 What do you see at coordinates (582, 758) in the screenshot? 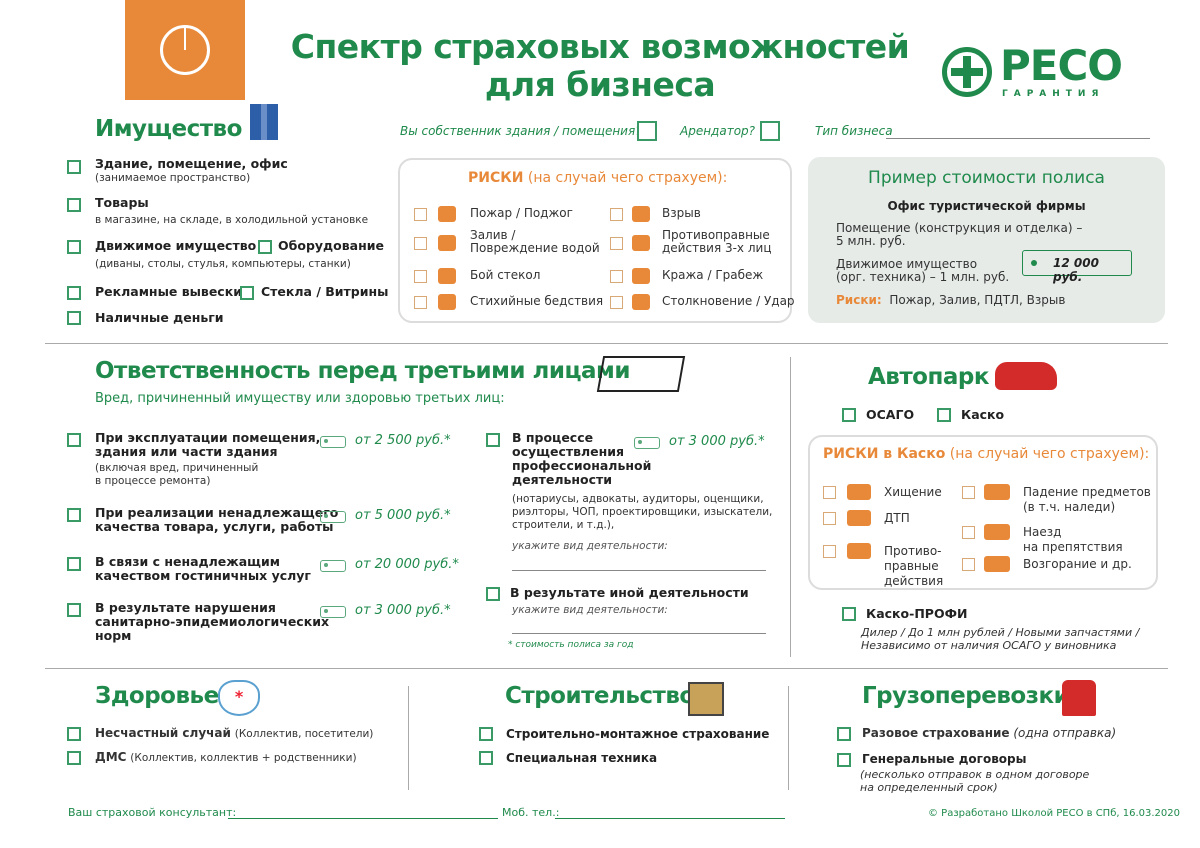
I see `construction-item: Специальная техника` at bounding box center [582, 758].